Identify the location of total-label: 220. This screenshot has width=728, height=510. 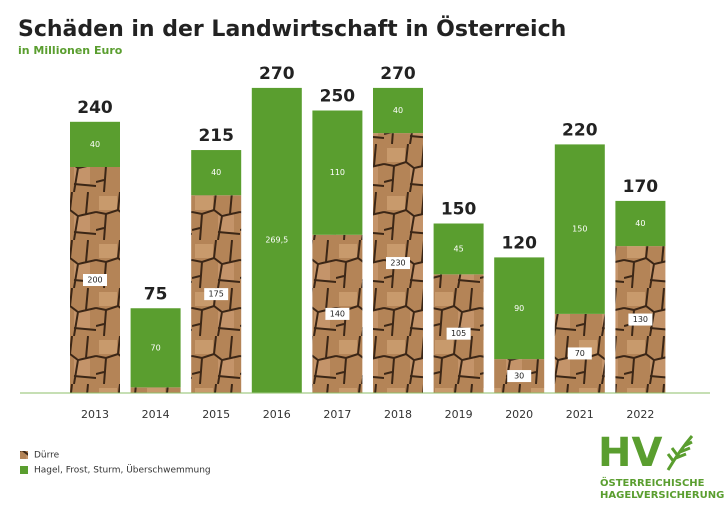
(580, 130).